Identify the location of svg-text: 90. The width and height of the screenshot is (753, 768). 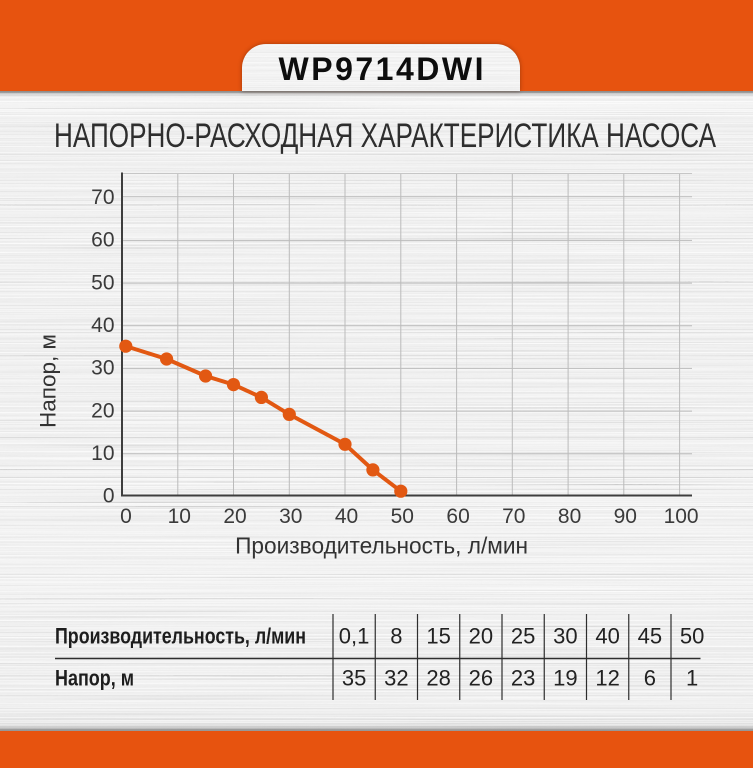
(625, 516).